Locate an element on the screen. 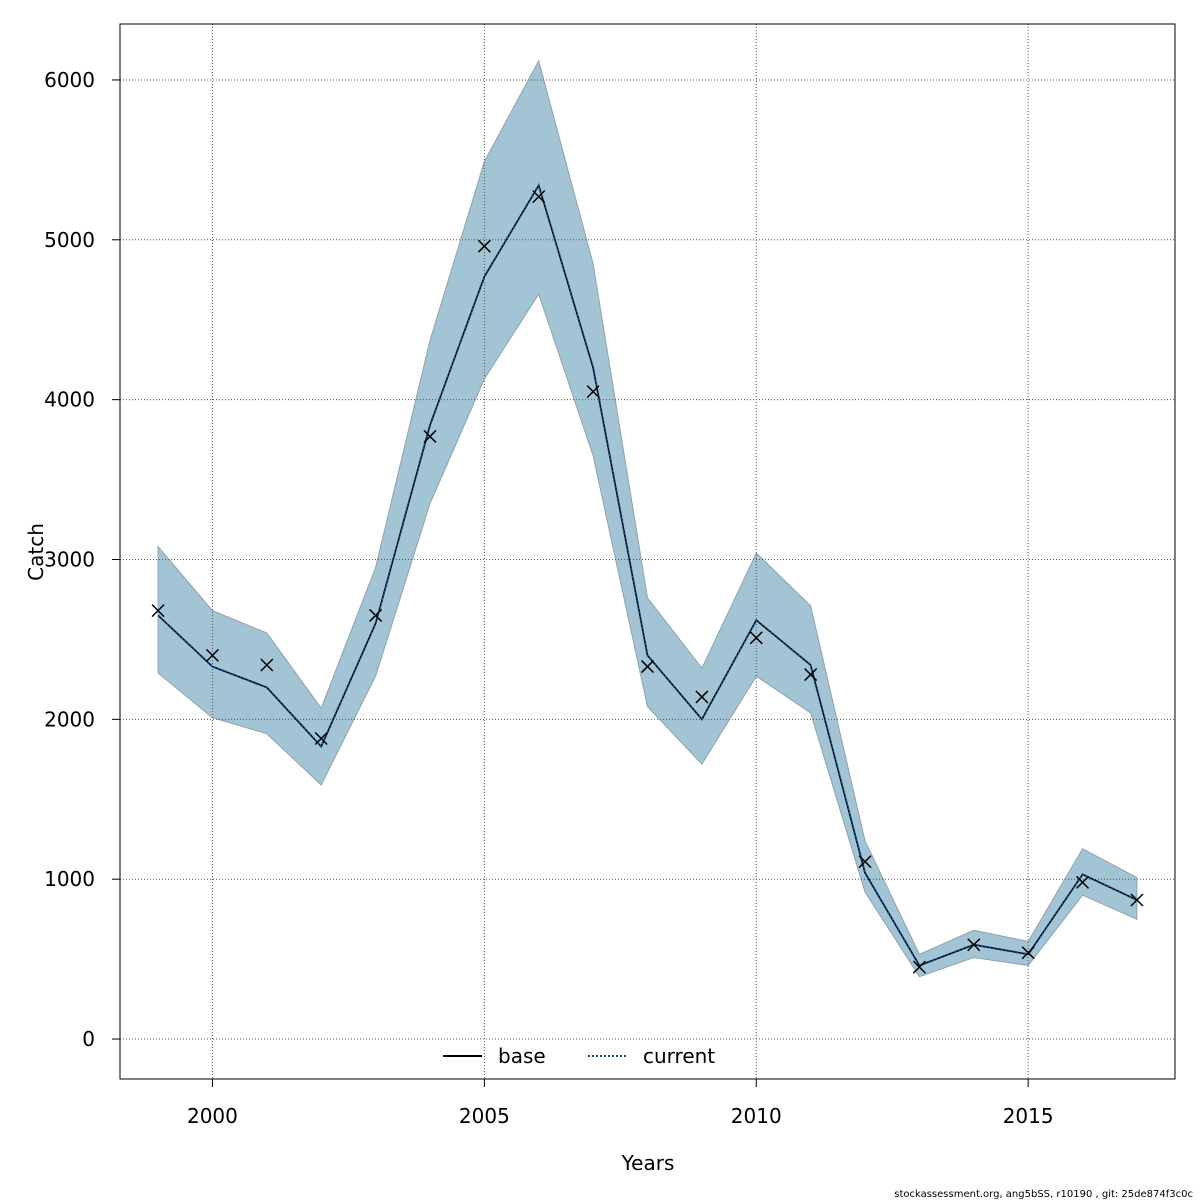 This screenshot has width=1200, height=1200. y-tick-label: 3000 is located at coordinates (69, 559).